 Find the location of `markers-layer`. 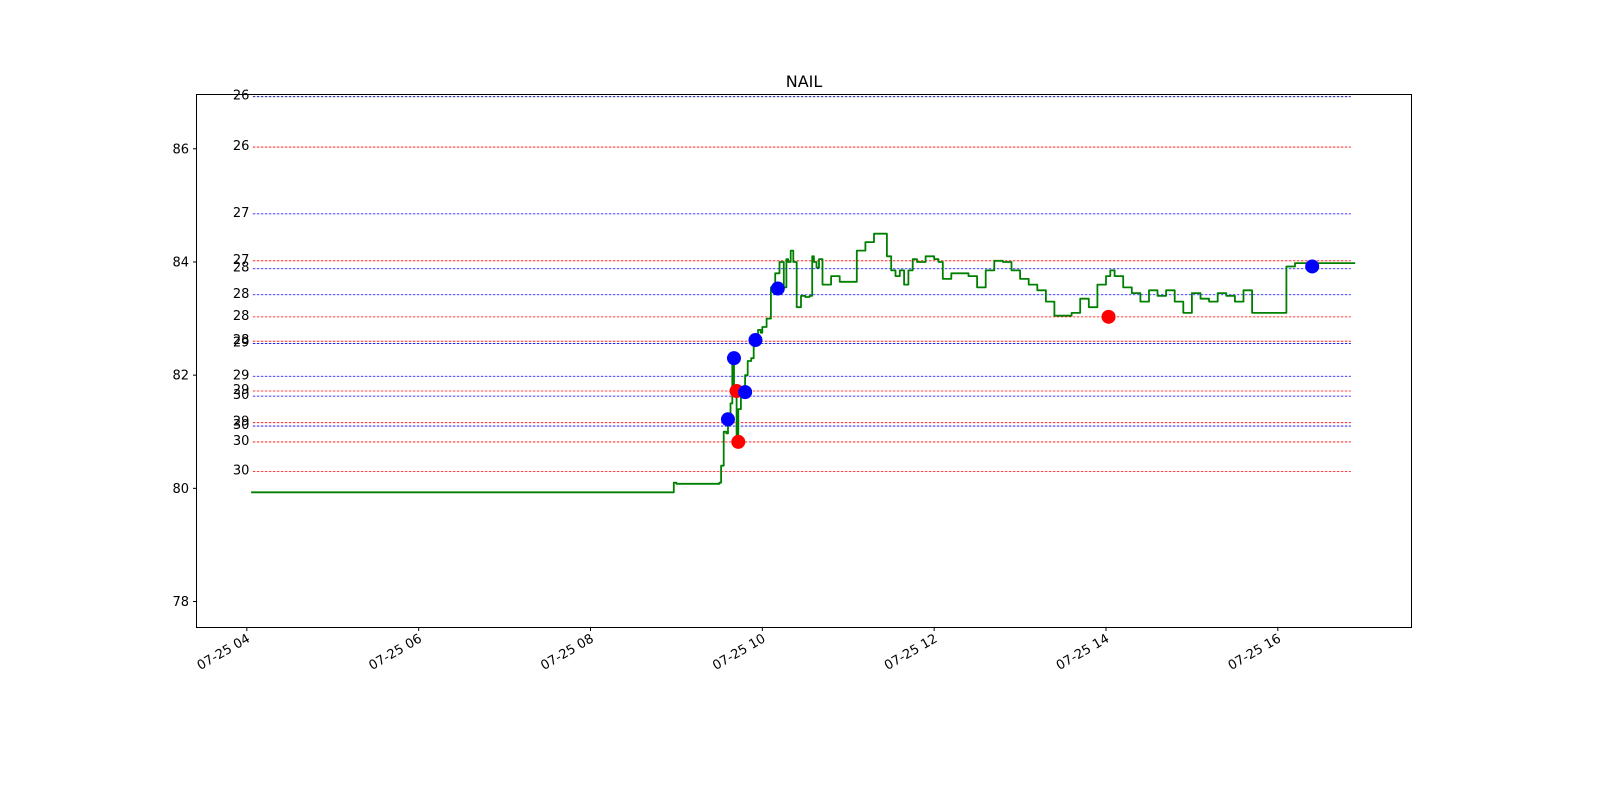

markers-layer is located at coordinates (1020, 354).